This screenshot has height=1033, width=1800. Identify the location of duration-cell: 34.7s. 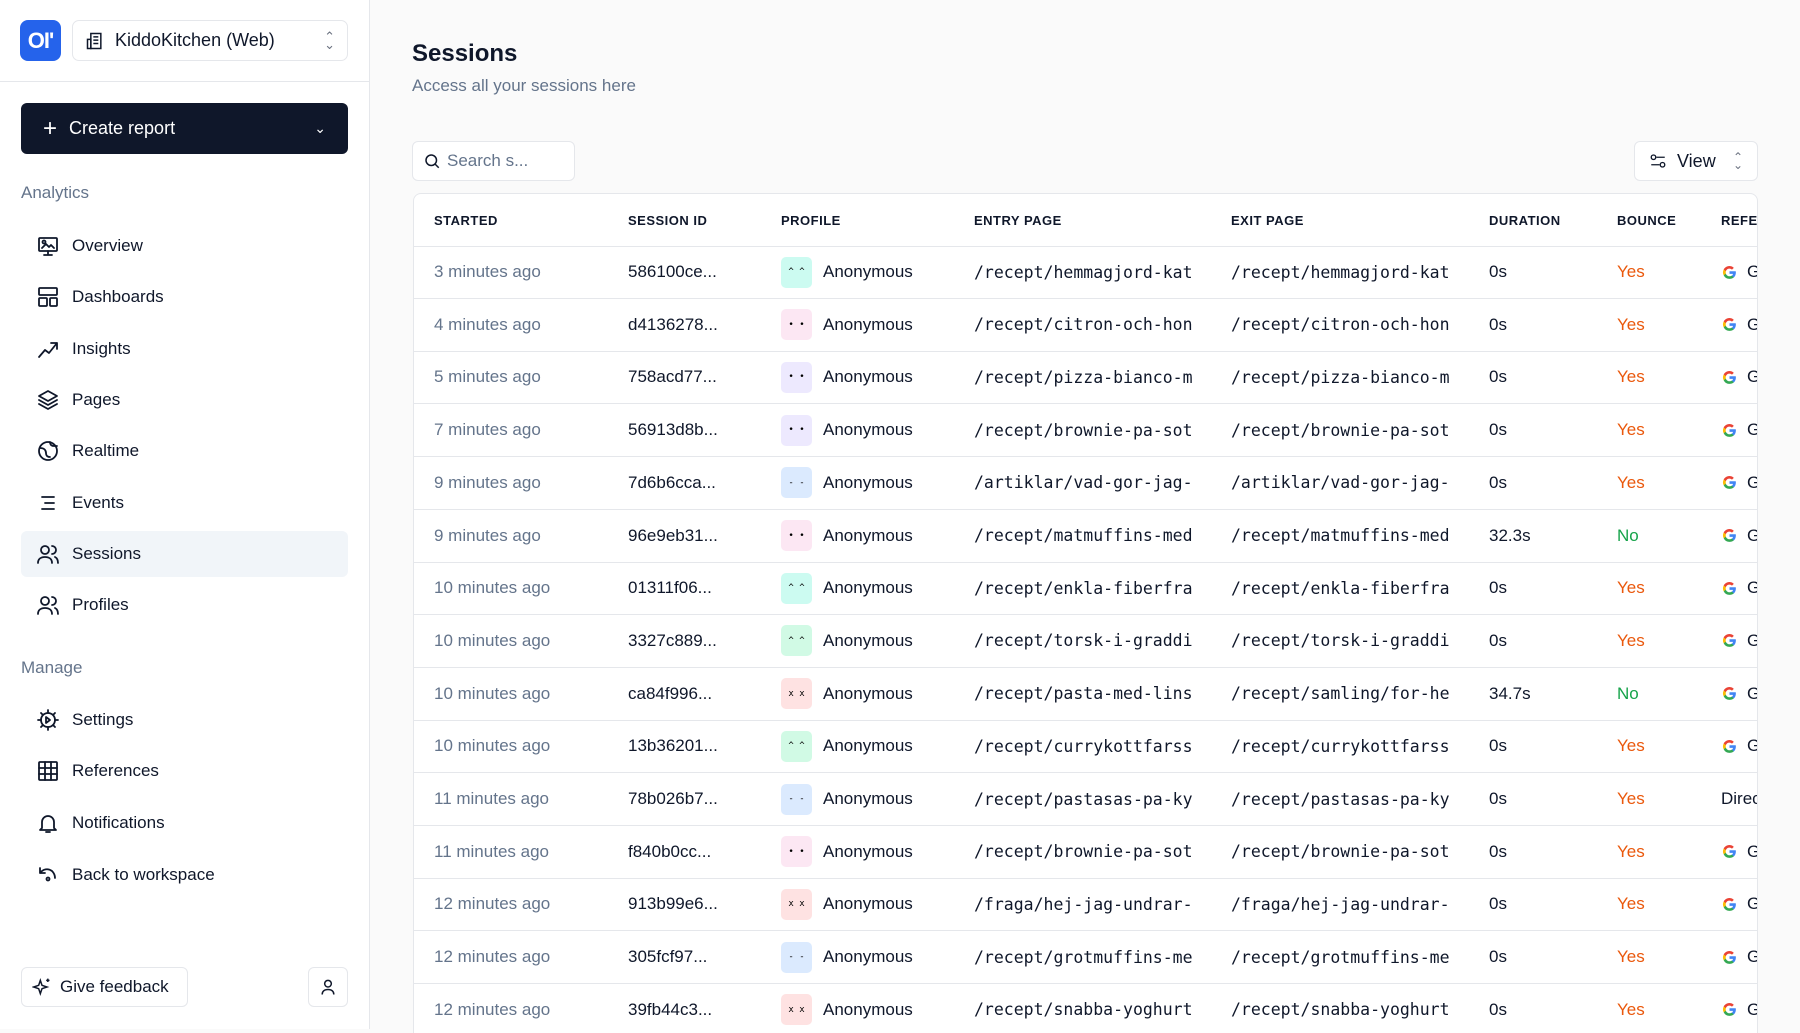
(1510, 693).